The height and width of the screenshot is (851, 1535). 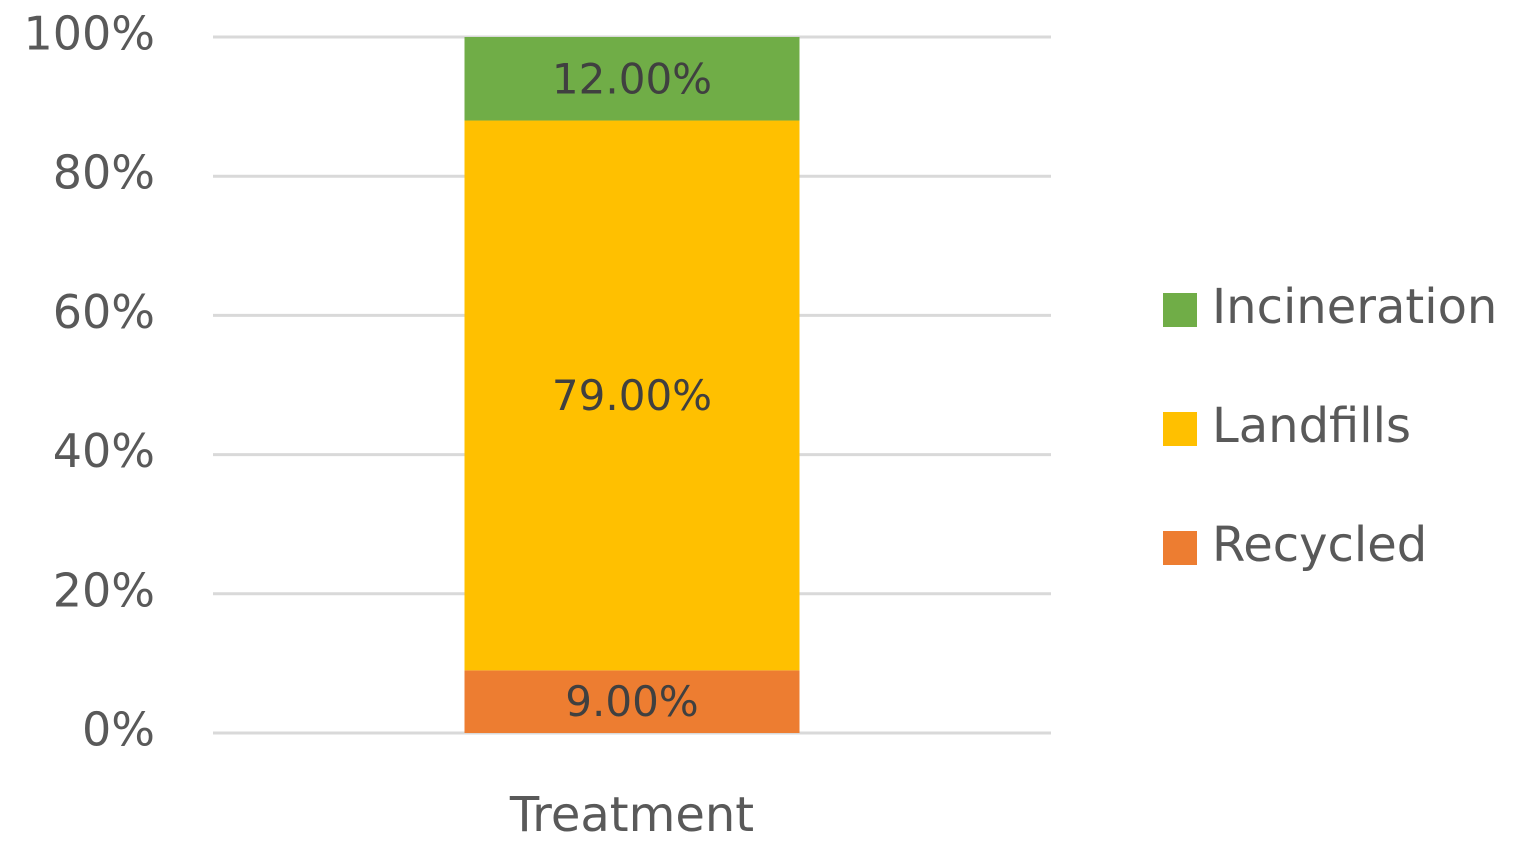 I want to click on y-tick-label: 80%, so click(x=104, y=173).